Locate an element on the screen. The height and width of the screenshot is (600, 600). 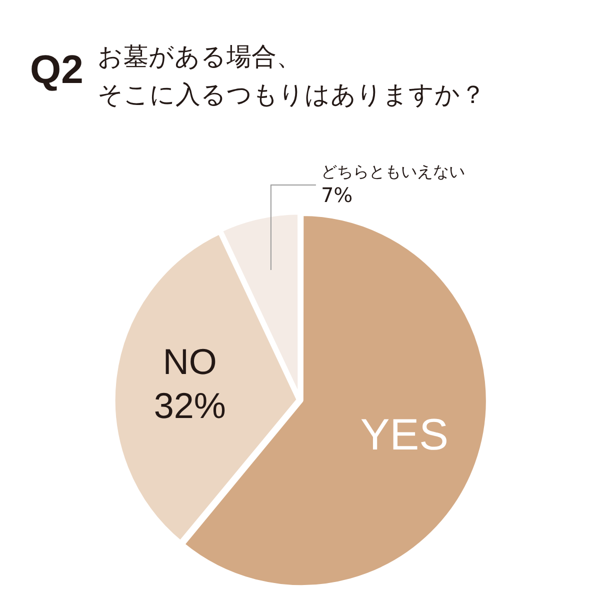
data-label: 7% is located at coordinates (336, 195).